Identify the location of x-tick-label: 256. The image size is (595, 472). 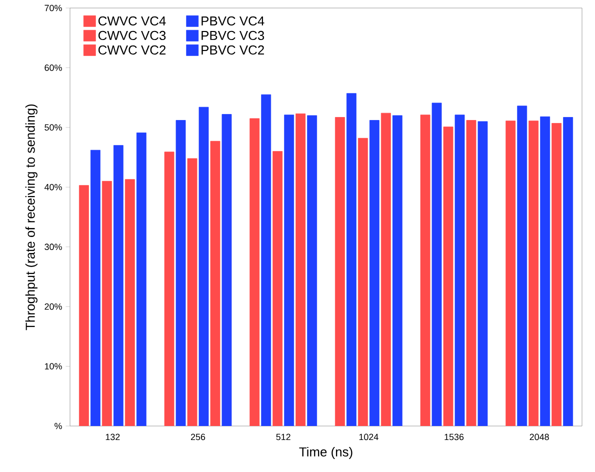
(198, 437).